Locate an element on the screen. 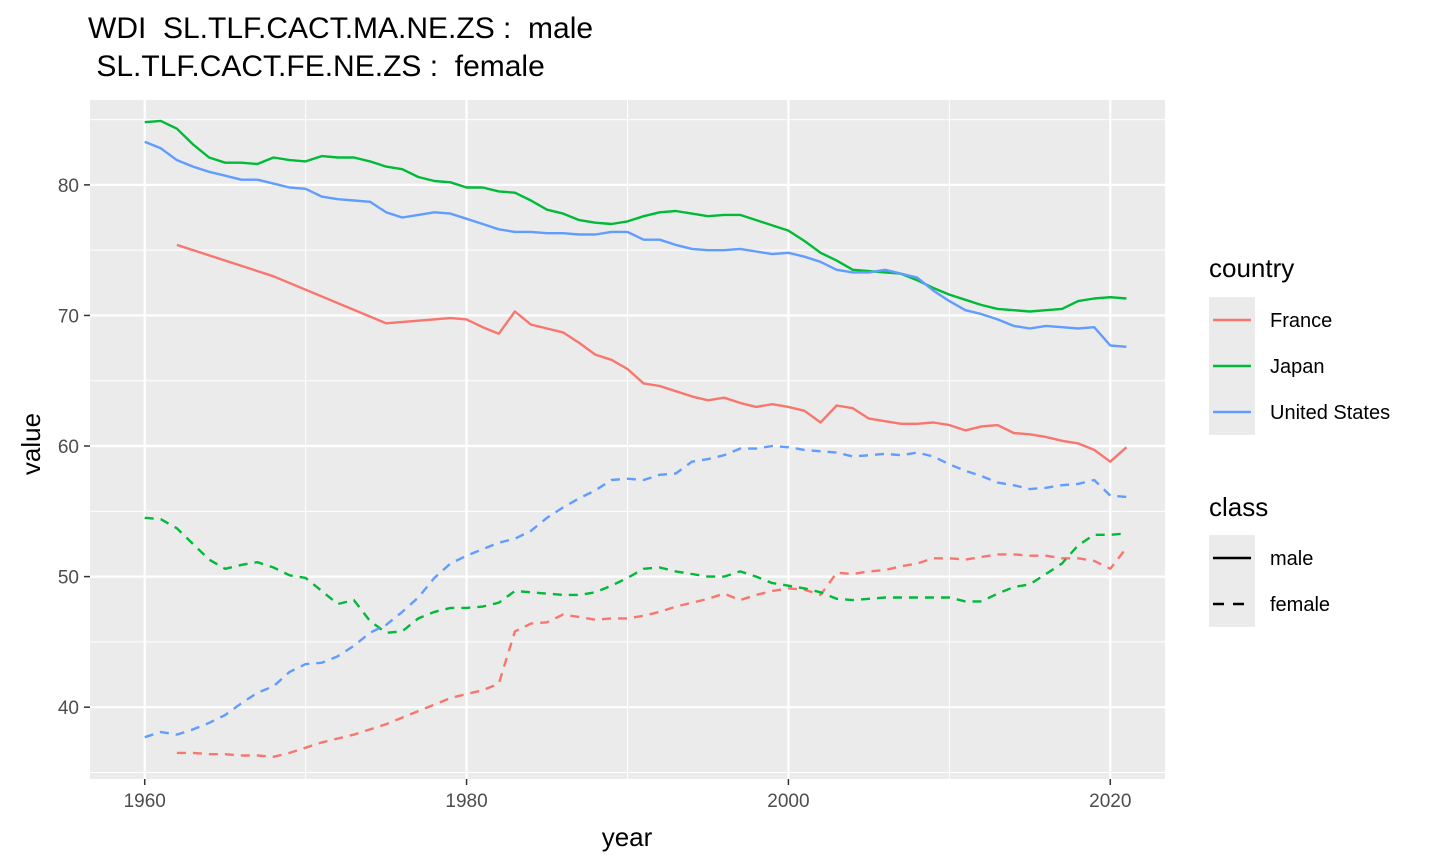  legend-label-japan: Japan is located at coordinates (1297, 367).